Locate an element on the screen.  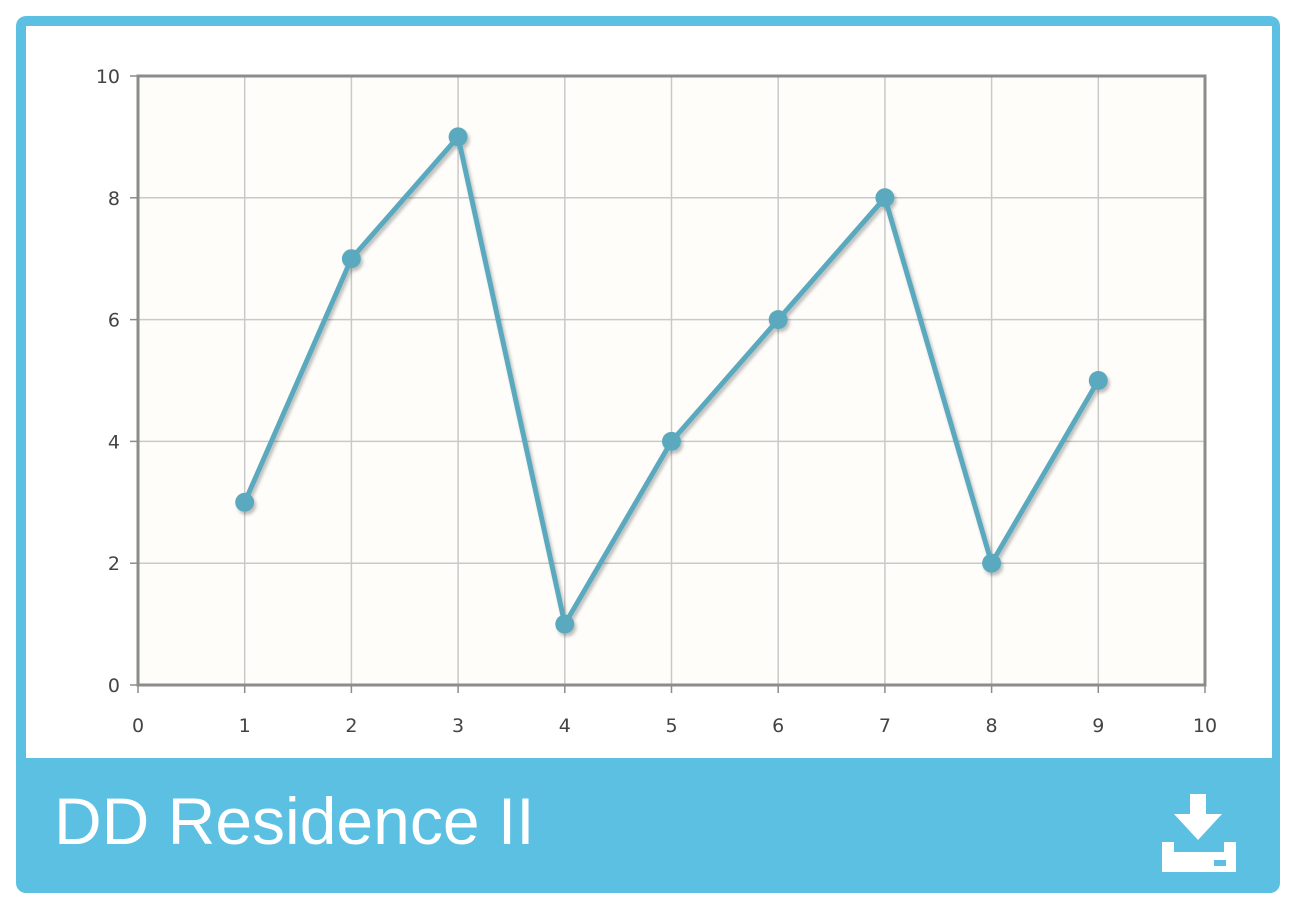
x-tick-label: 10 is located at coordinates (1205, 726).